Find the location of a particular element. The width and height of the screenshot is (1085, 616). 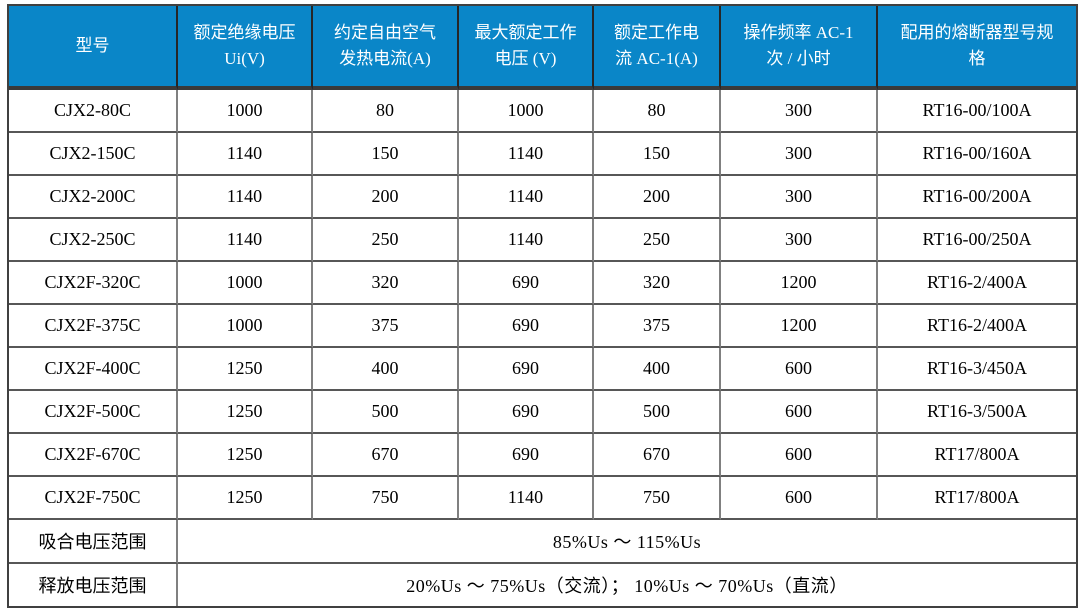

fuse-cell: RT16-3/500A is located at coordinates (977, 412).